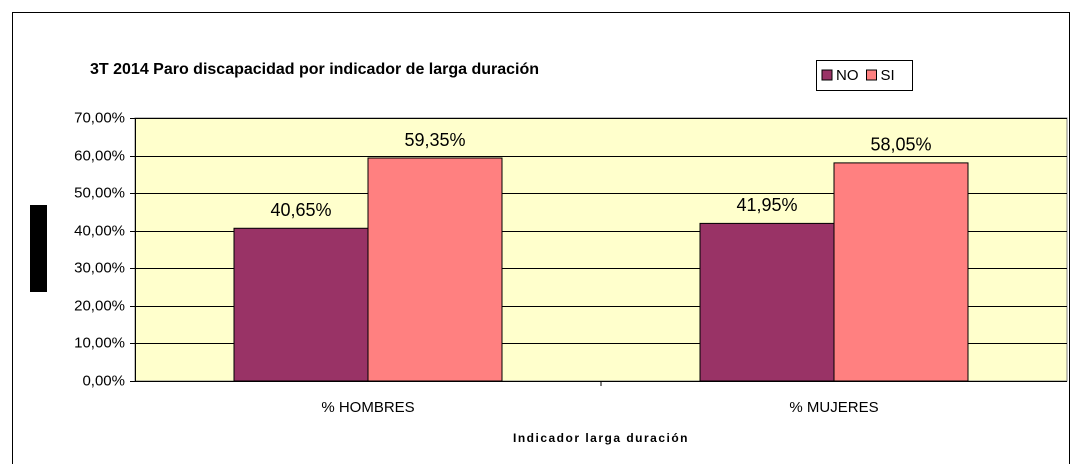 This screenshot has width=1072, height=464. What do you see at coordinates (888, 75) in the screenshot?
I see `legend-label: SI` at bounding box center [888, 75].